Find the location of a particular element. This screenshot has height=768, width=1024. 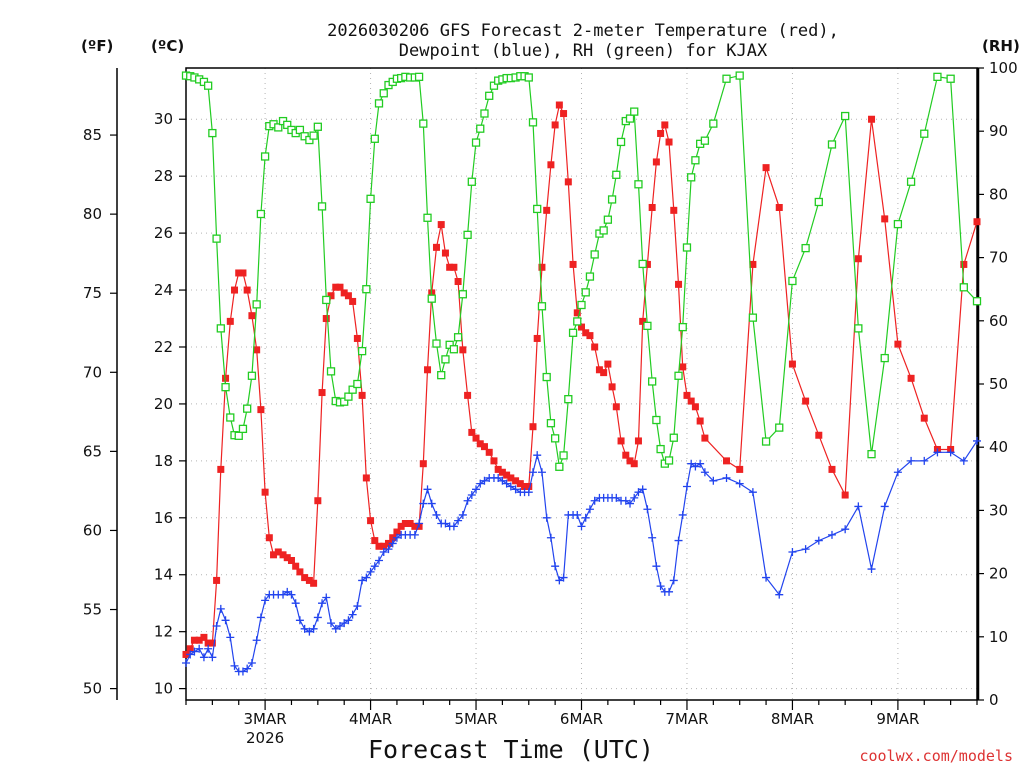

celsius-tick-label: 26 is located at coordinates (163, 233).